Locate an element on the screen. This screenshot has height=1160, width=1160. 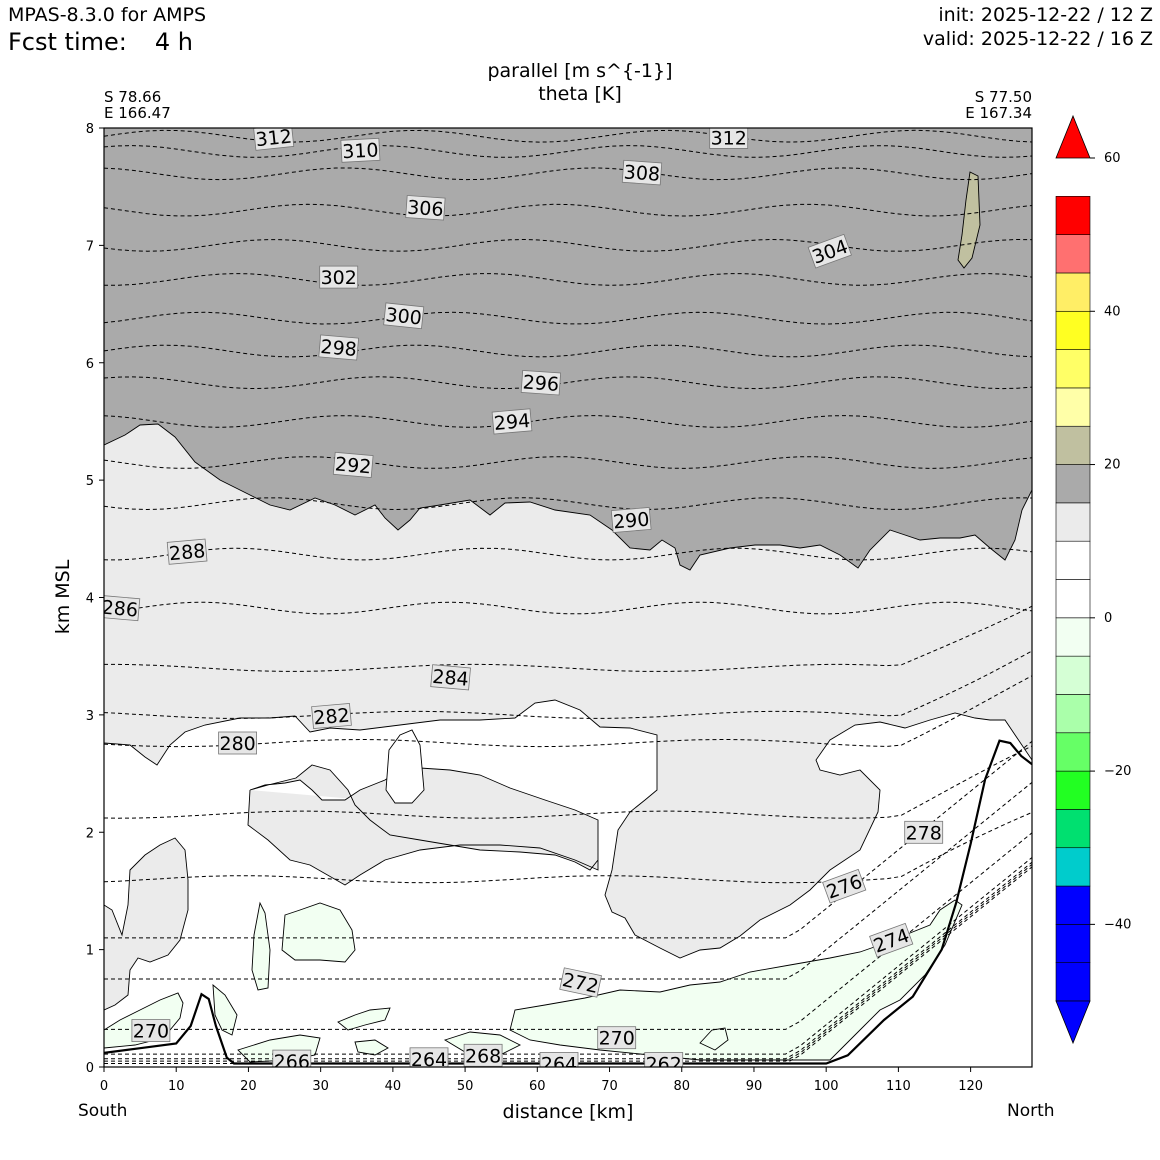
init-time: init: 2025-12-22 / 12 Z is located at coordinates (1045, 15).